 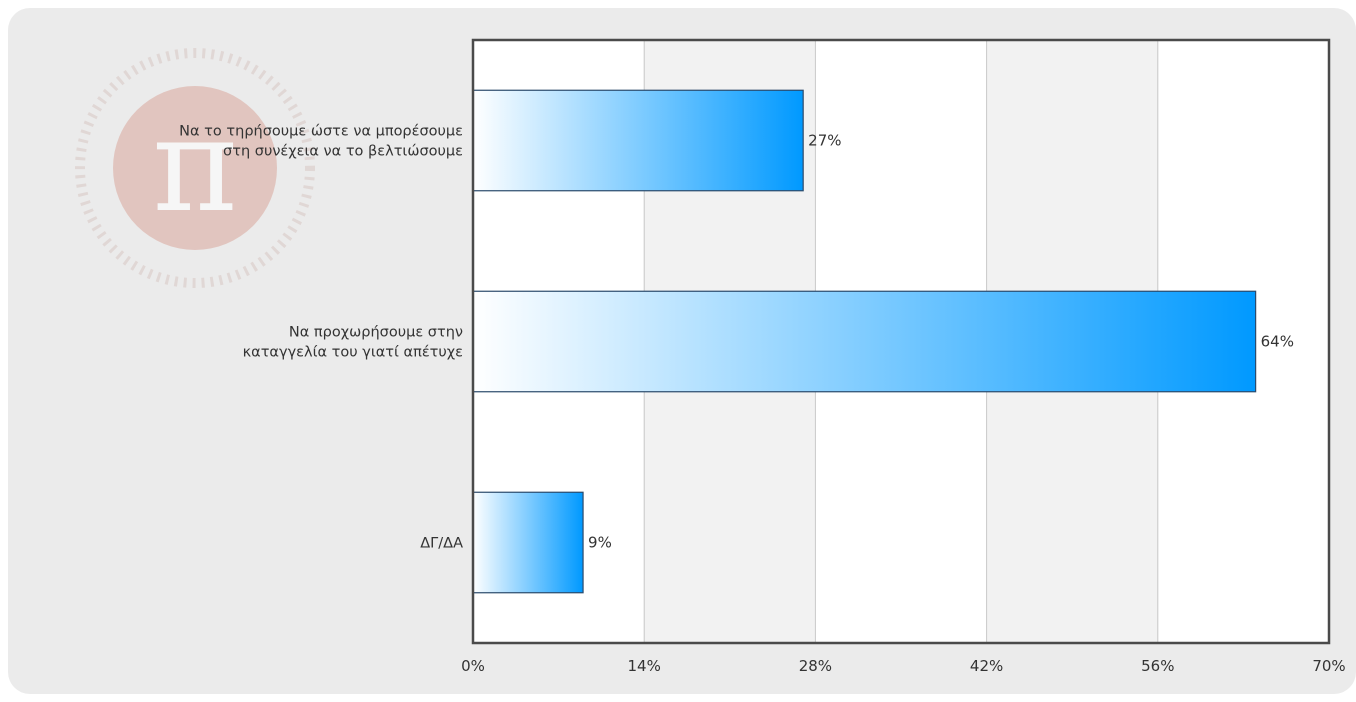 I want to click on x-tick-label: 14%, so click(x=644, y=666).